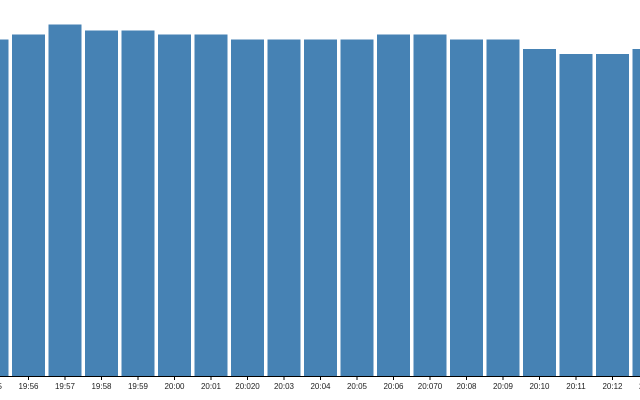 This screenshot has width=640, height=400. I want to click on bar-19:59, so click(138, 203).